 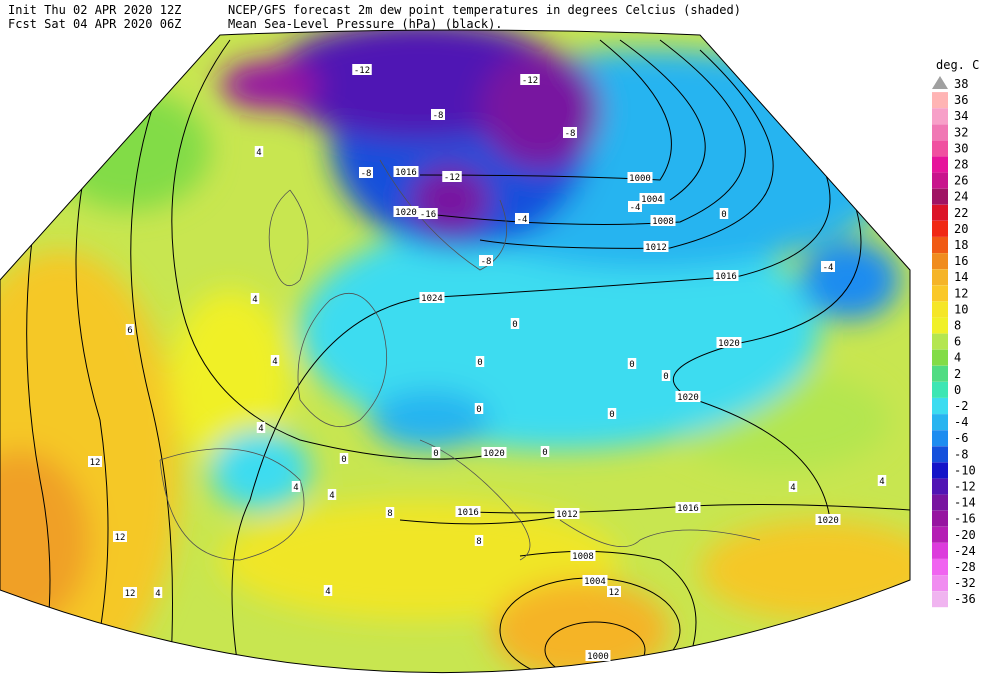 What do you see at coordinates (965, 503) in the screenshot?
I see `legend-label: -14` at bounding box center [965, 503].